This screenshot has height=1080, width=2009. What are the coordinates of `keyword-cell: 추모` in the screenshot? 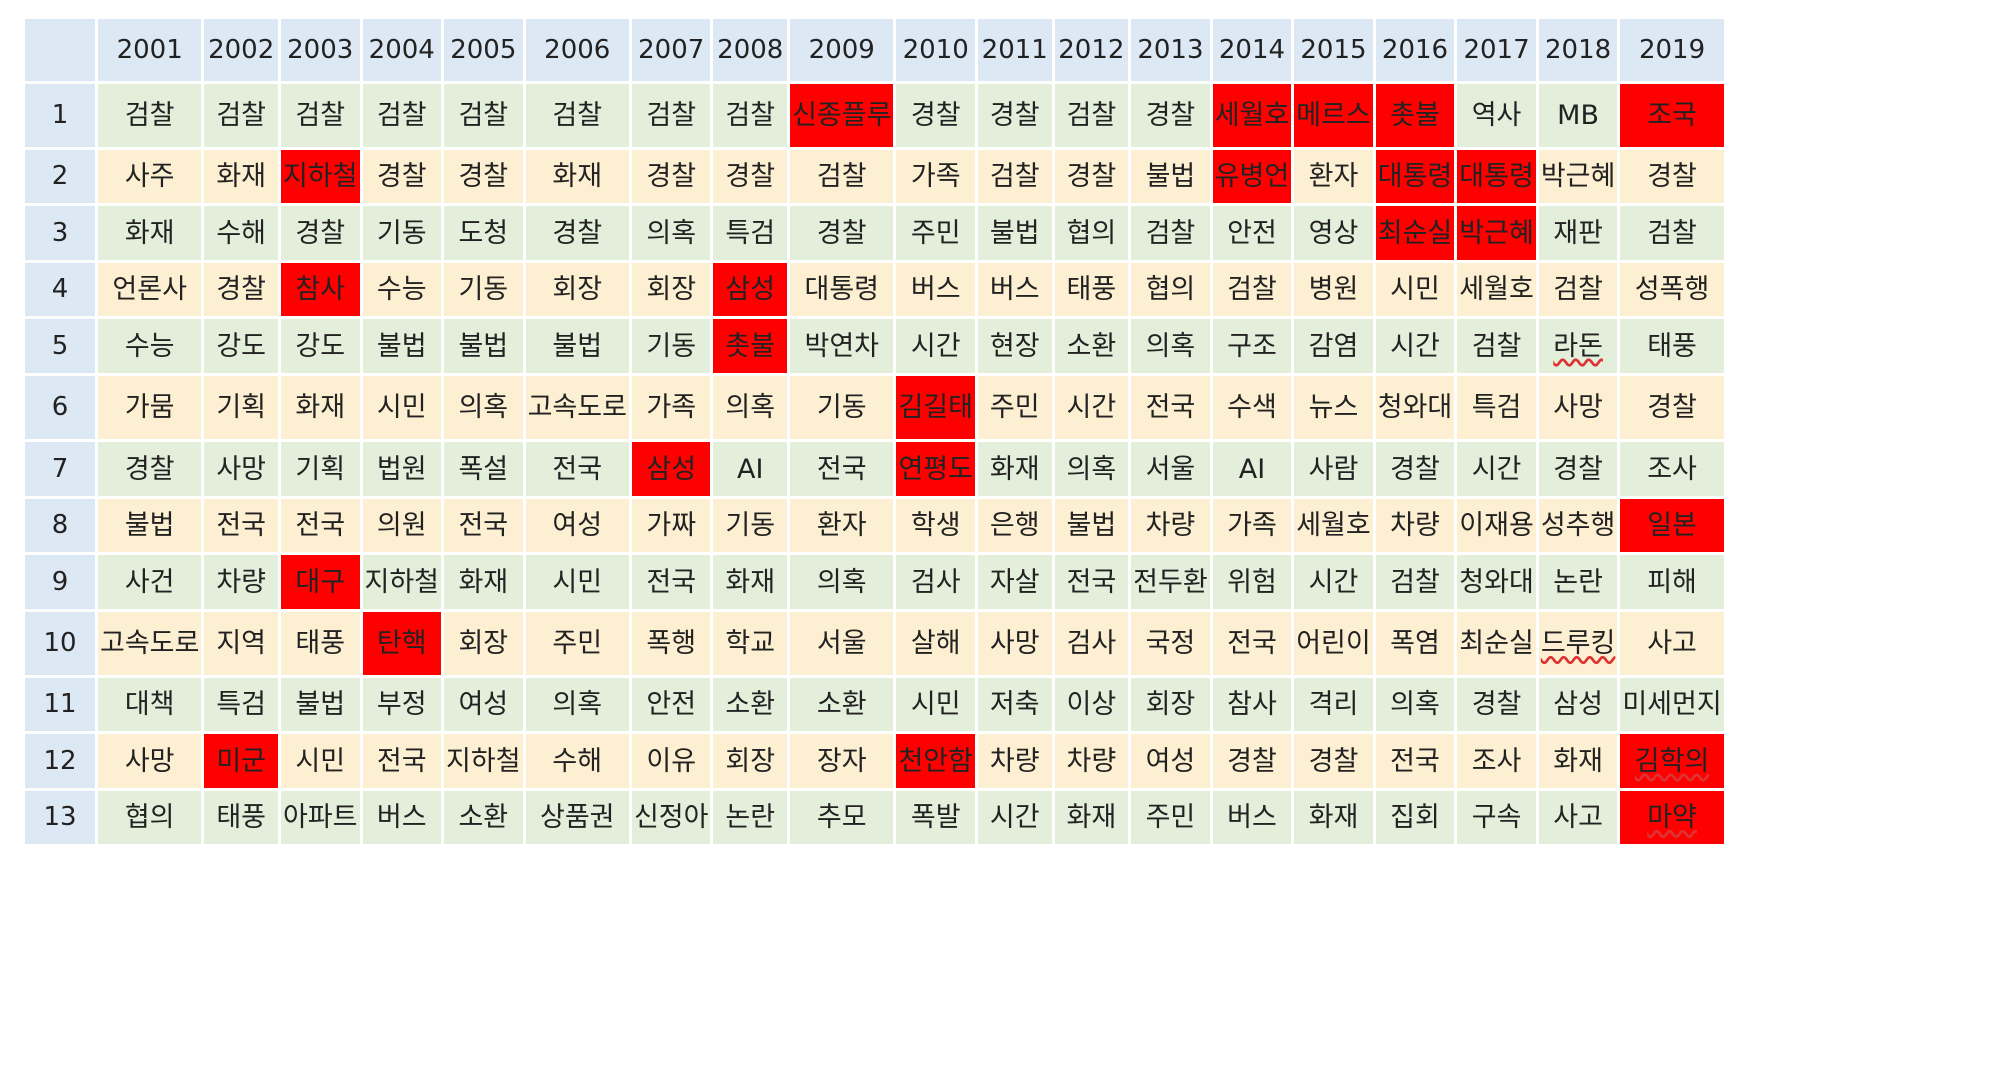 It's located at (842, 817).